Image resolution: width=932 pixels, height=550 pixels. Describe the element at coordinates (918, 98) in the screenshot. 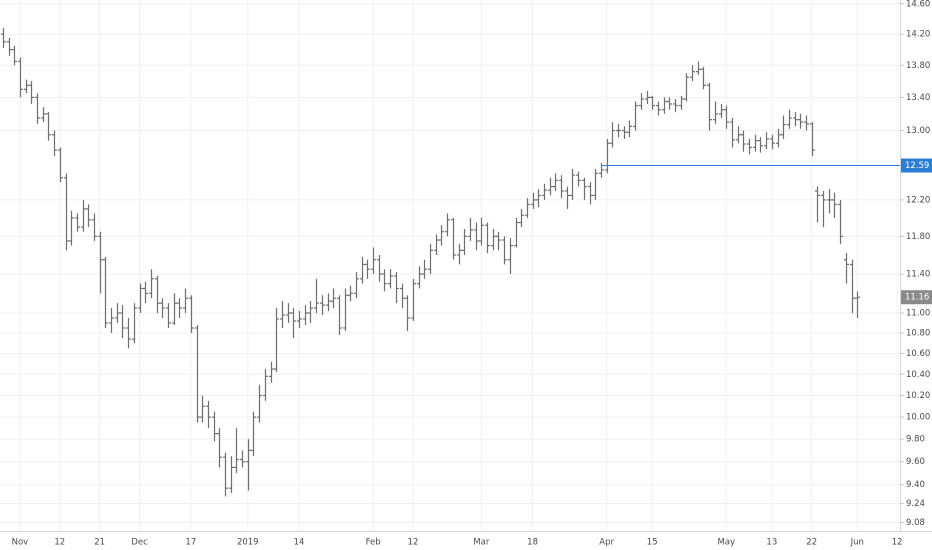

I see `y-tick-label: 13.40` at that location.